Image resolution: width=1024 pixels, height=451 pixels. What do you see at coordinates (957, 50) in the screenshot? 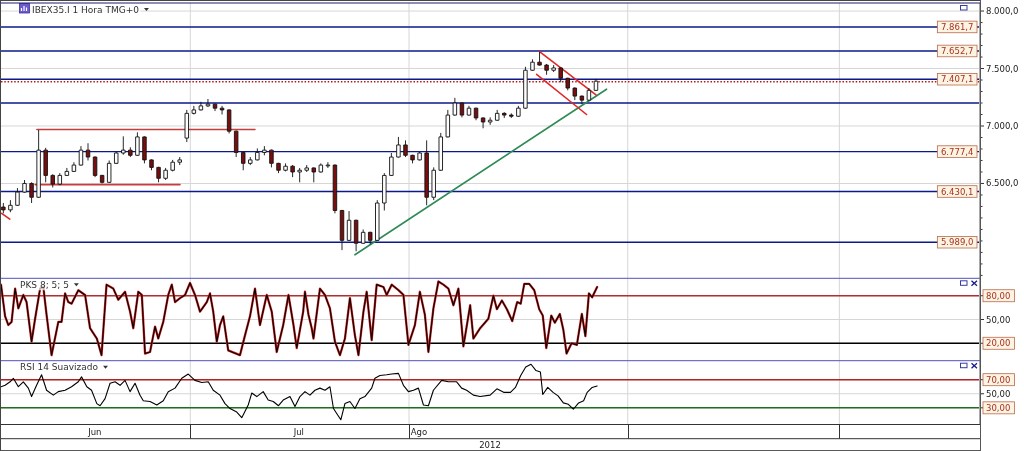
I see `ref-line-label: 7.652,7` at bounding box center [957, 50].